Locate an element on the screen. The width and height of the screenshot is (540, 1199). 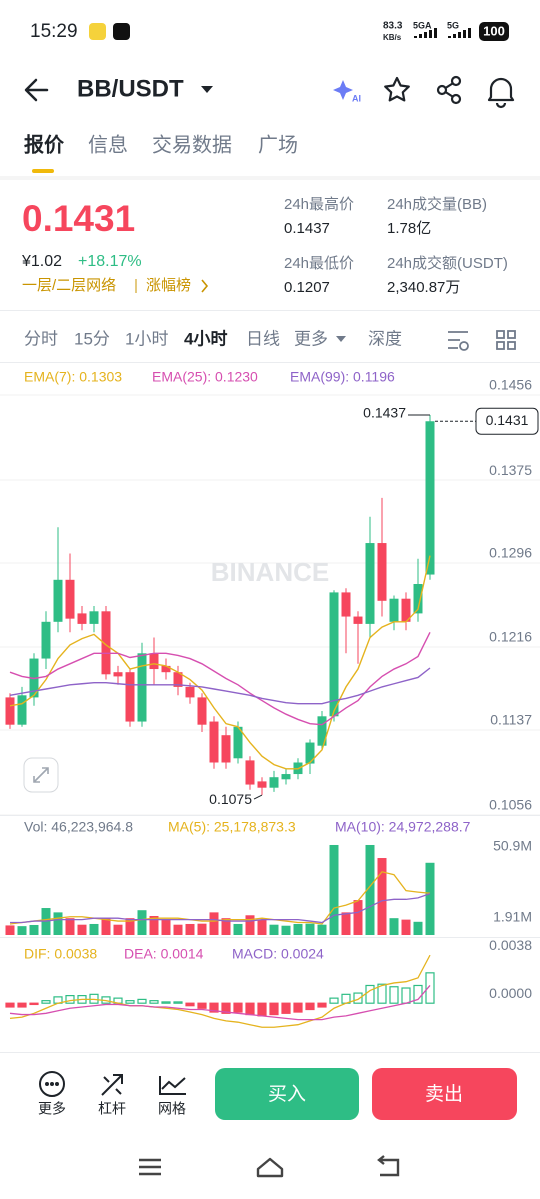
legend-entry: MA(5): 25,178,873.3 is located at coordinates (232, 827).